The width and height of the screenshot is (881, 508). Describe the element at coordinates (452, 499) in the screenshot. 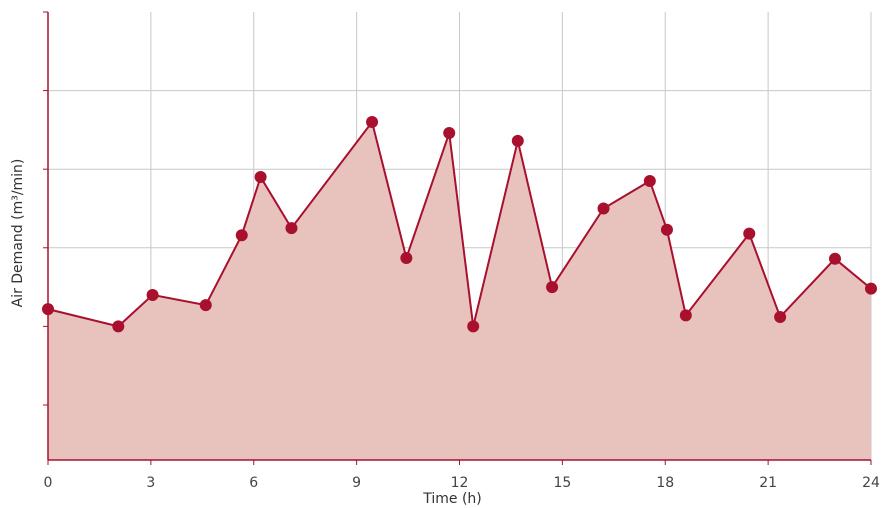

I see `x-axis-label: Time (h)` at that location.